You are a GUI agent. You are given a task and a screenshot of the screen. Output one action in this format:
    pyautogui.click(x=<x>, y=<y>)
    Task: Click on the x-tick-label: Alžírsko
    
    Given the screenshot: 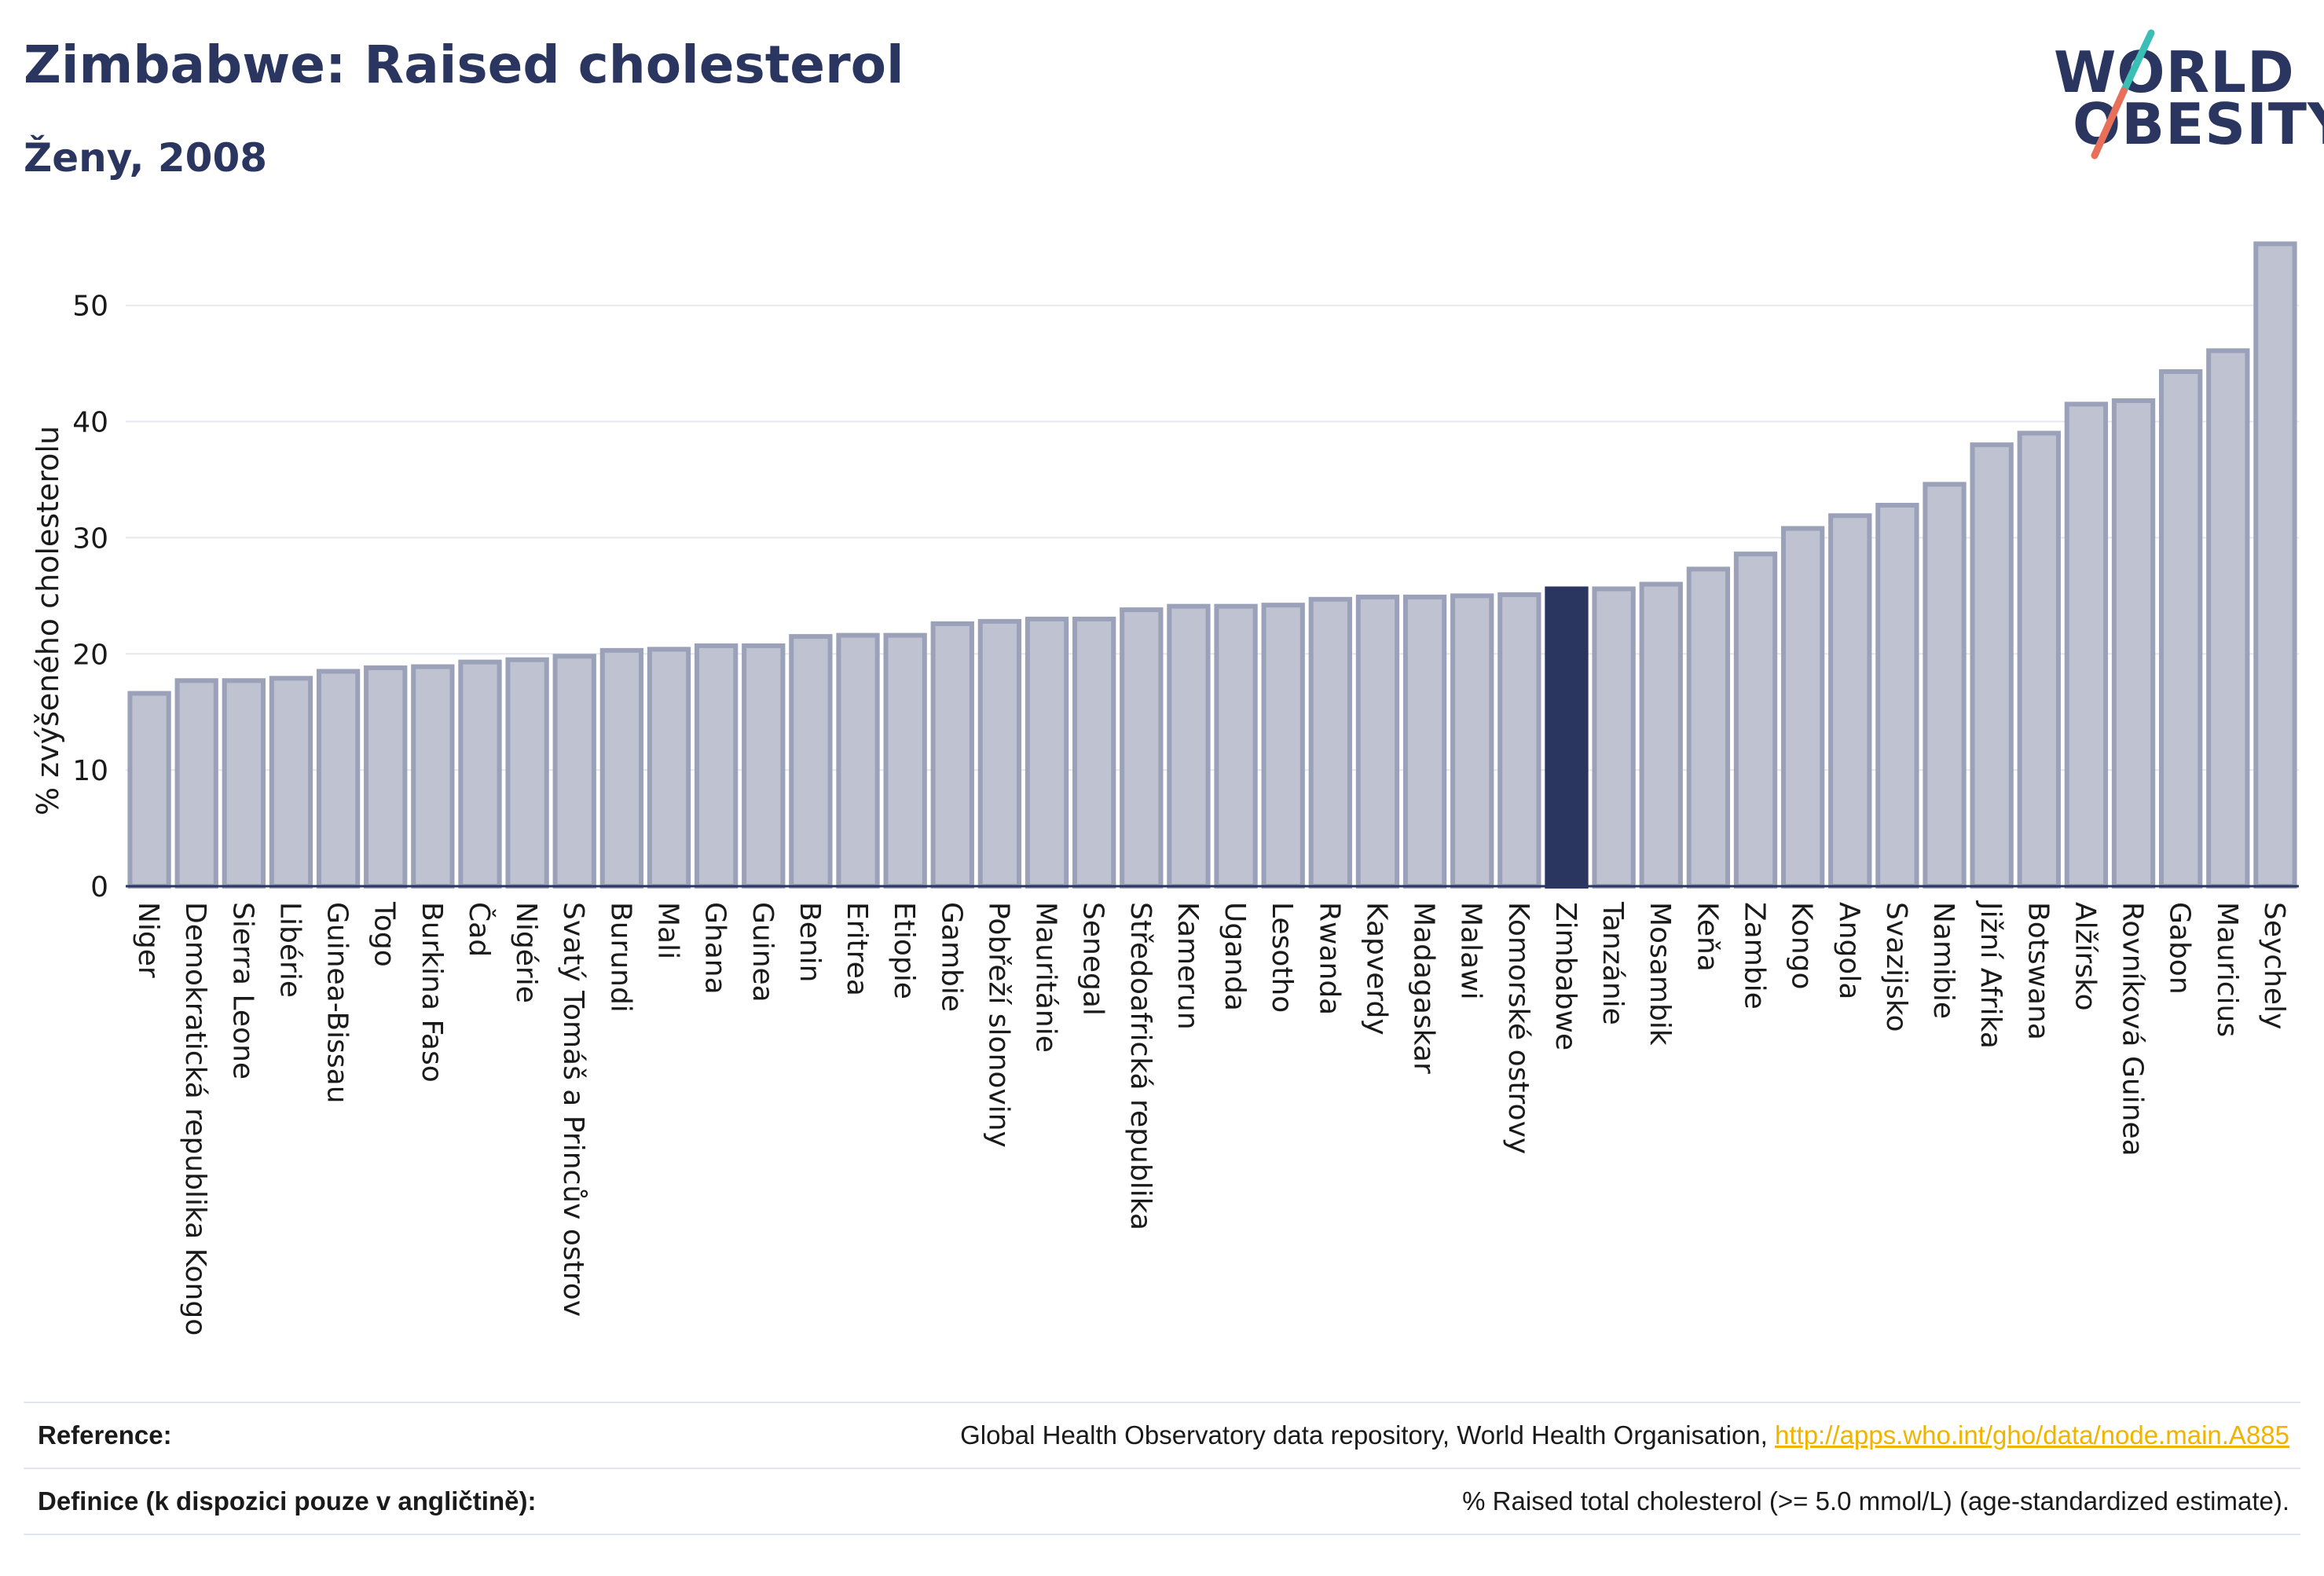 What is the action you would take?
    pyautogui.click(x=2085, y=956)
    